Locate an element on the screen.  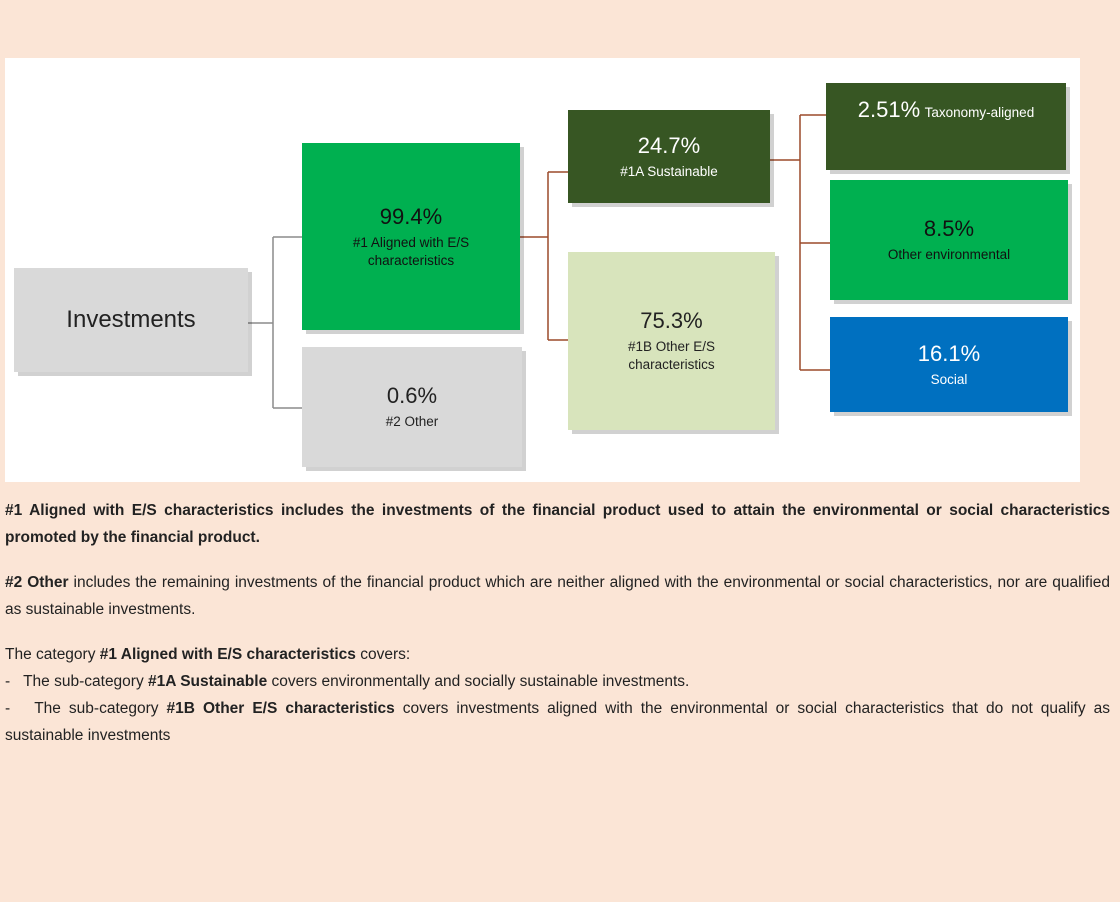
node-value: Investments is located at coordinates (131, 319).